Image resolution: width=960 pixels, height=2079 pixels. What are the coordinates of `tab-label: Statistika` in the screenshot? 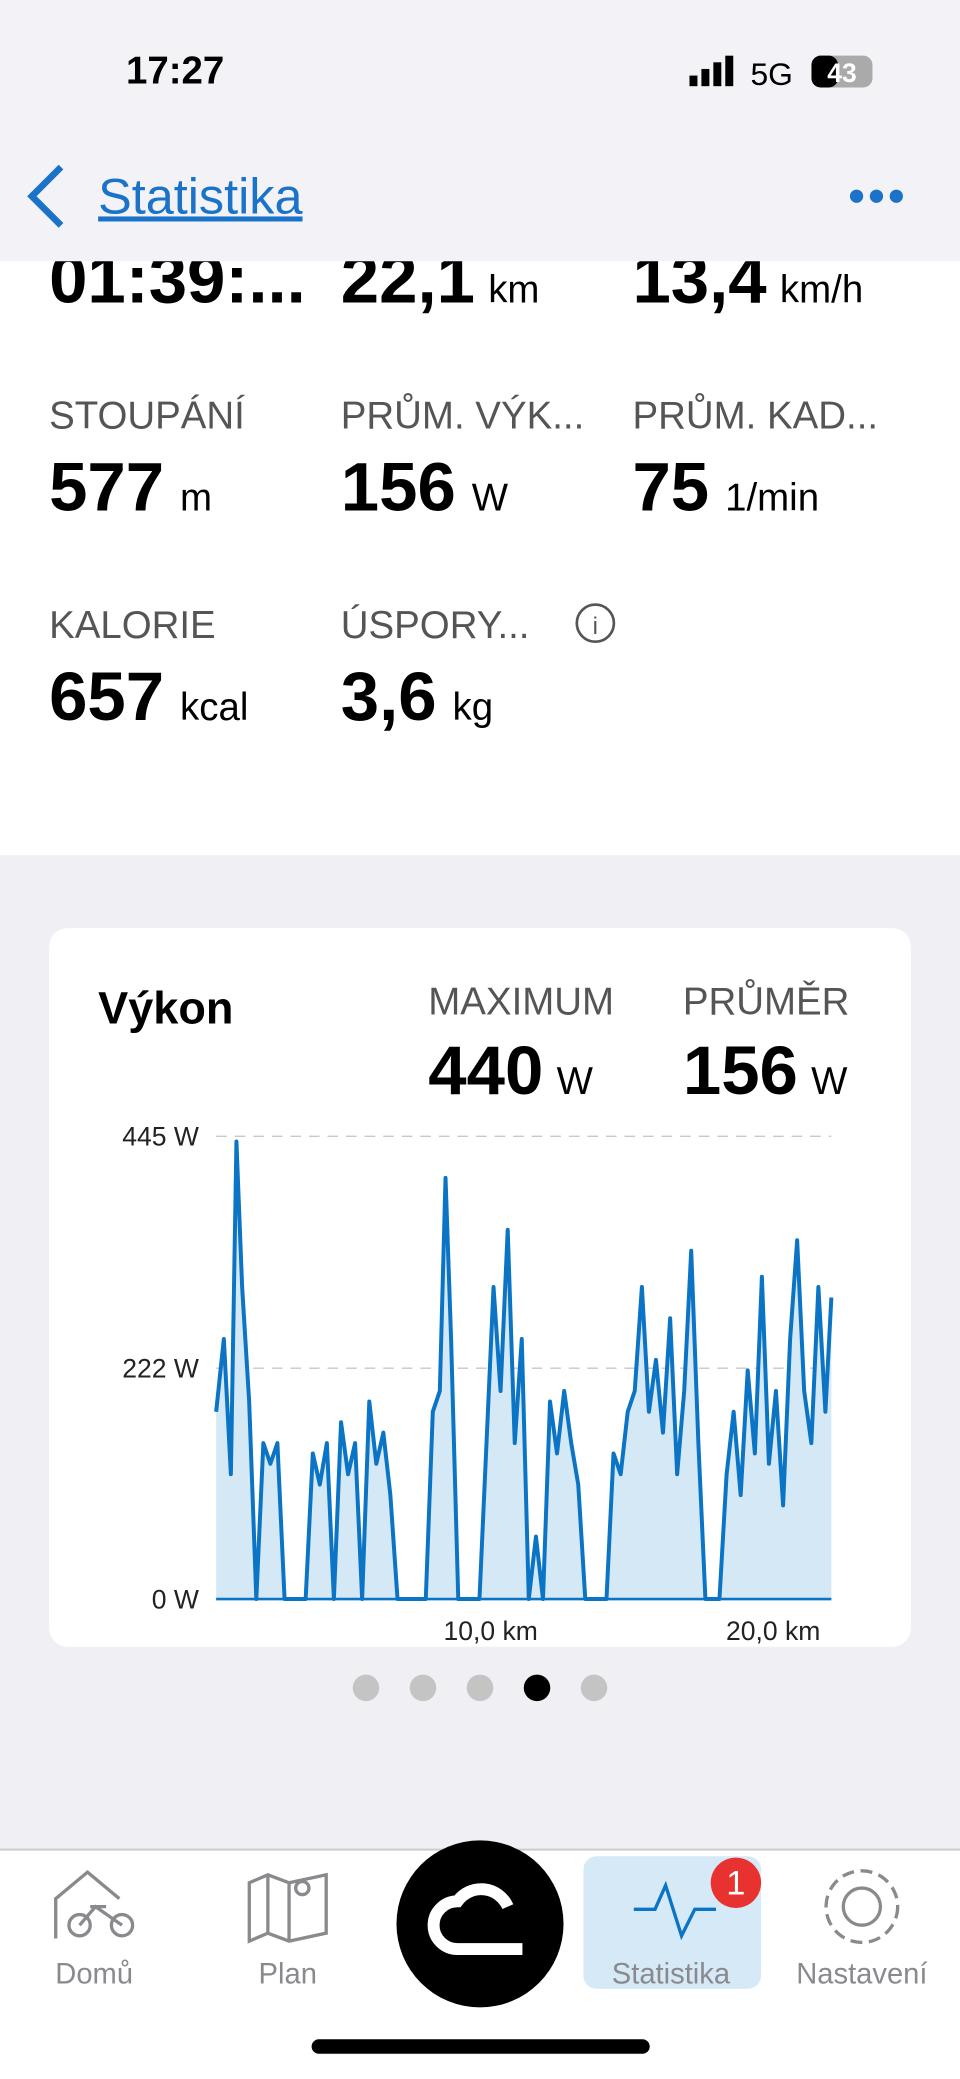 It's located at (671, 1975).